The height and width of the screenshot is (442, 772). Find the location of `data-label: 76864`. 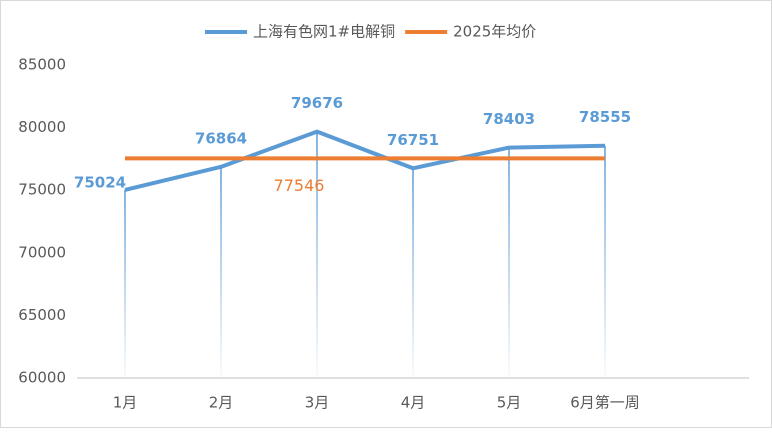

data-label: 76864 is located at coordinates (221, 138).